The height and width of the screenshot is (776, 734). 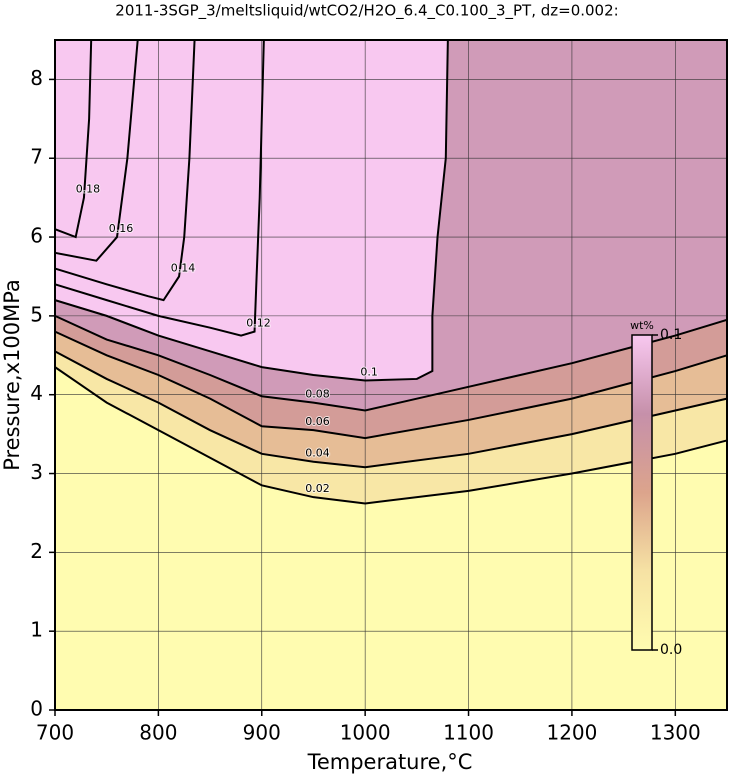 I want to click on colorbar, so click(x=642, y=492).